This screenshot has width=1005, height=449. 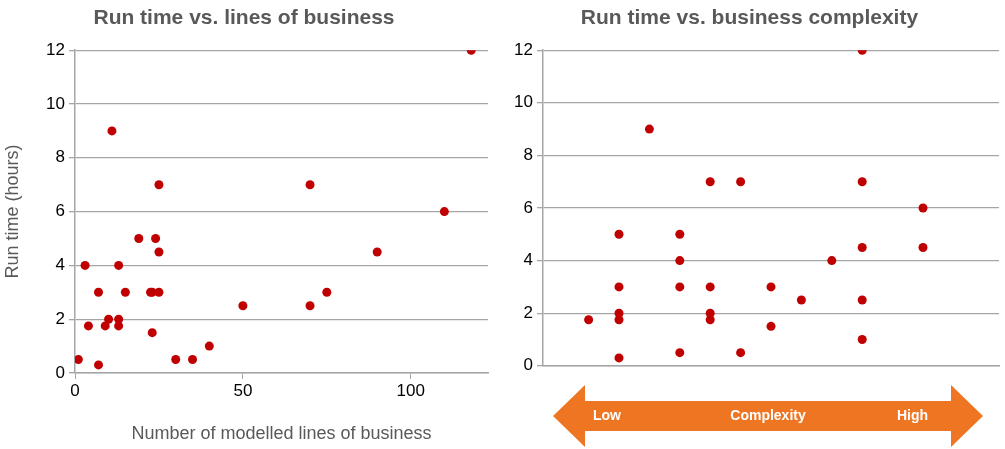 I want to click on x-tick-label: 50, so click(x=243, y=390).